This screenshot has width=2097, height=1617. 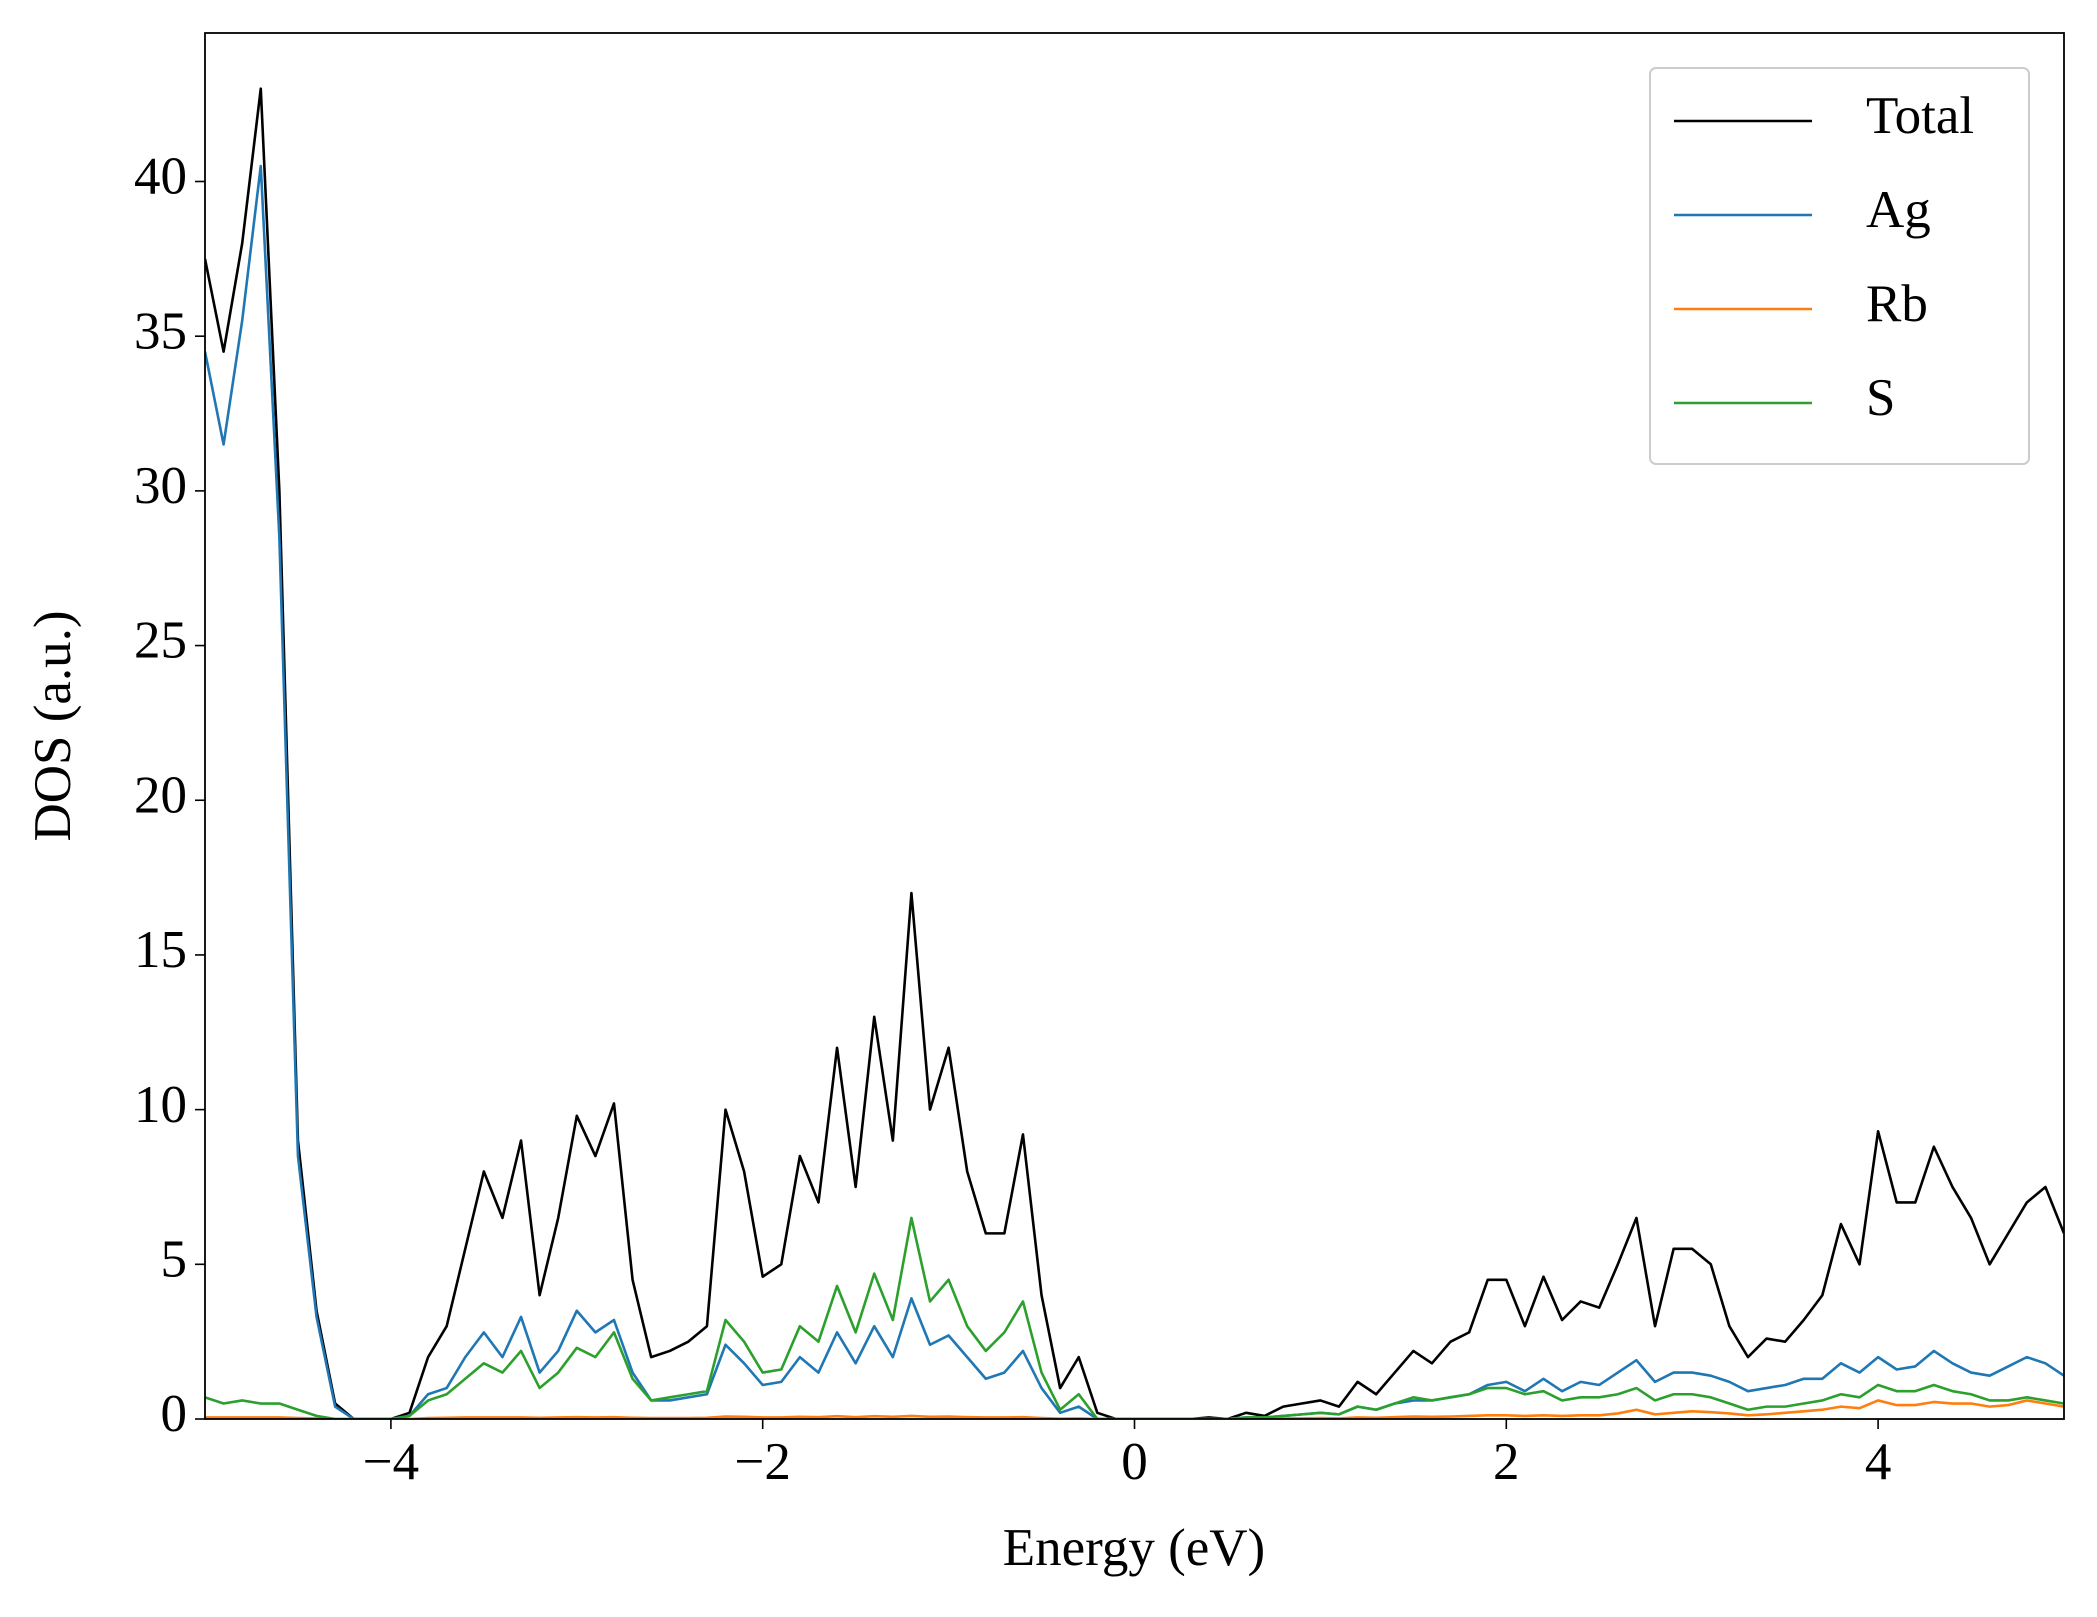 What do you see at coordinates (1897, 304) in the screenshot?
I see `legend-label: Rb` at bounding box center [1897, 304].